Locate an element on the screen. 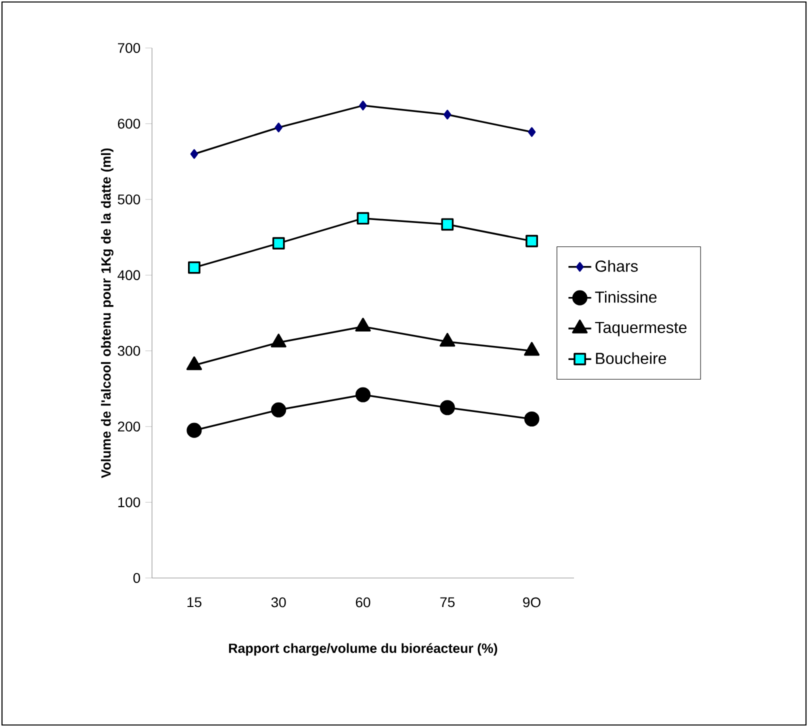 This screenshot has height=727, width=808. legend-label: Ghars is located at coordinates (617, 266).